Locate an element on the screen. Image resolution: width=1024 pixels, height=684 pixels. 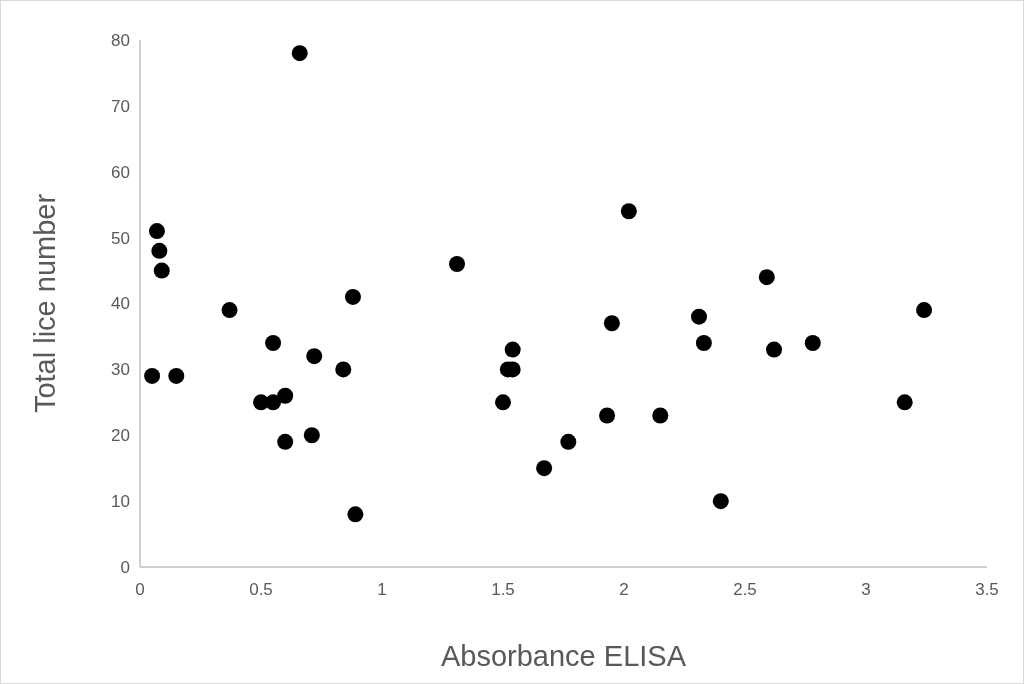
y-tick-label: 10 is located at coordinates (120, 502).